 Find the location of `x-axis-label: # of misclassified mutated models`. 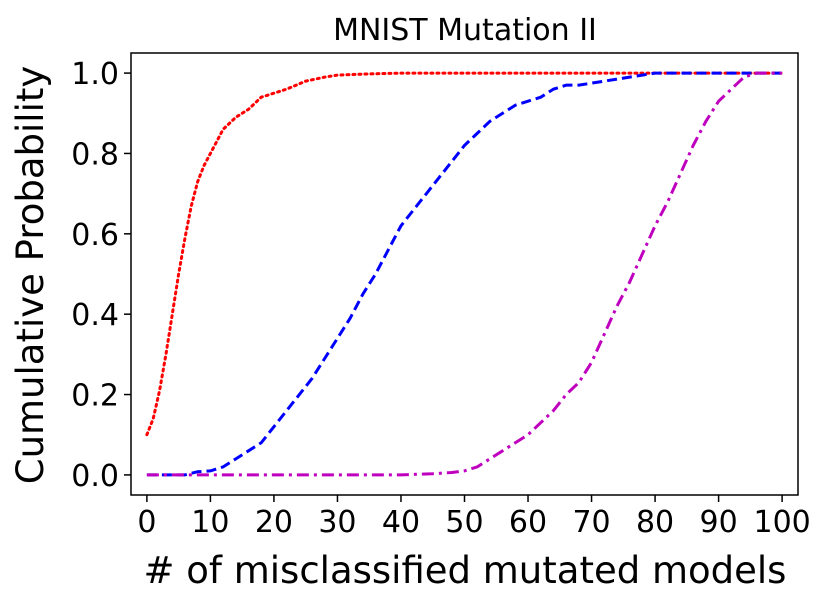

x-axis-label: # of misclassified mutated models is located at coordinates (465, 570).